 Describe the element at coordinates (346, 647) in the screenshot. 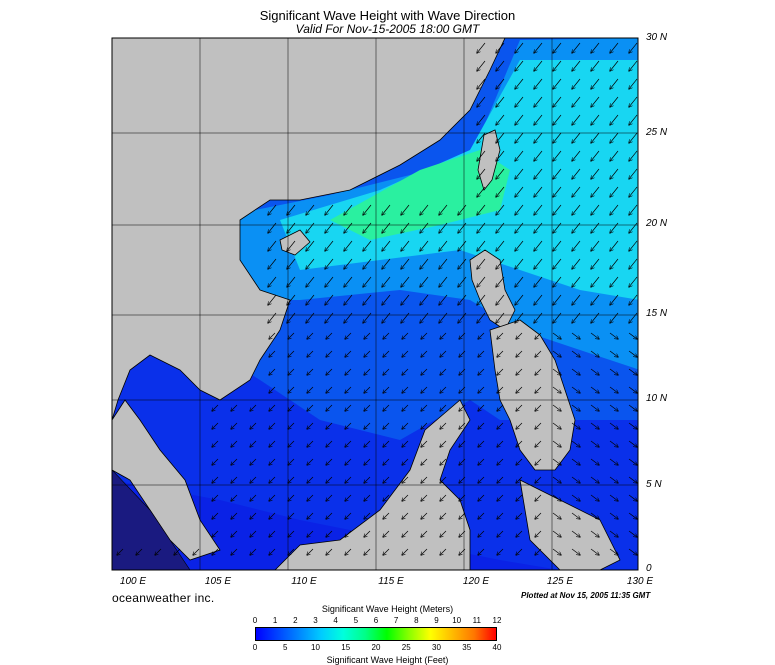

I see `legend-tick-feet: 15` at that location.